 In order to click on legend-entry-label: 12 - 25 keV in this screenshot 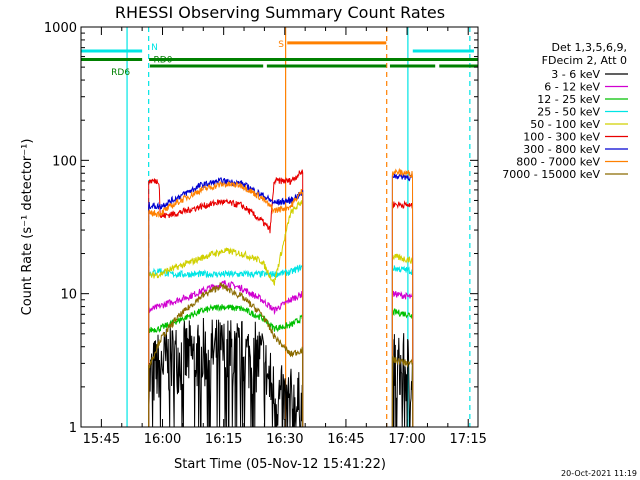, I will do `click(568, 99)`.